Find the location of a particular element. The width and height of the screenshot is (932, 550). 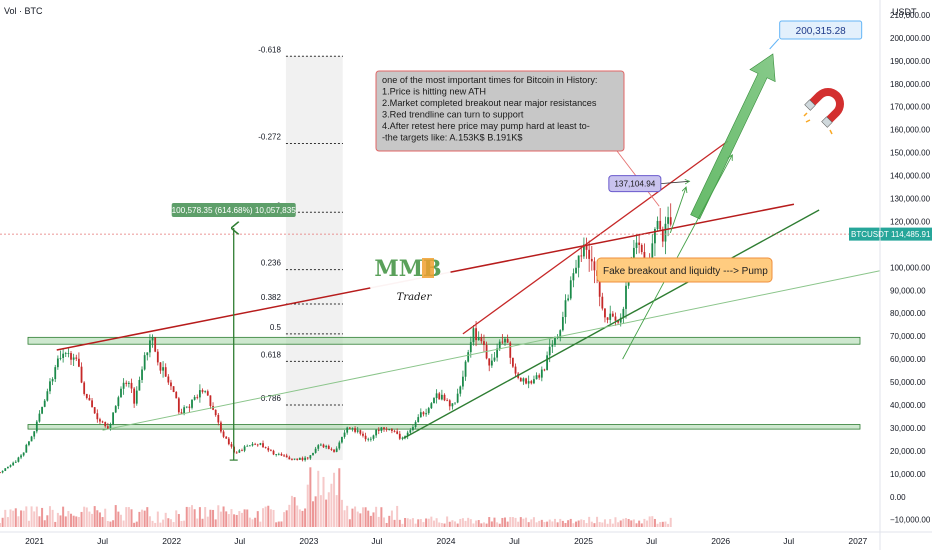

price-tick-label: 10,000.00 is located at coordinates (908, 474).